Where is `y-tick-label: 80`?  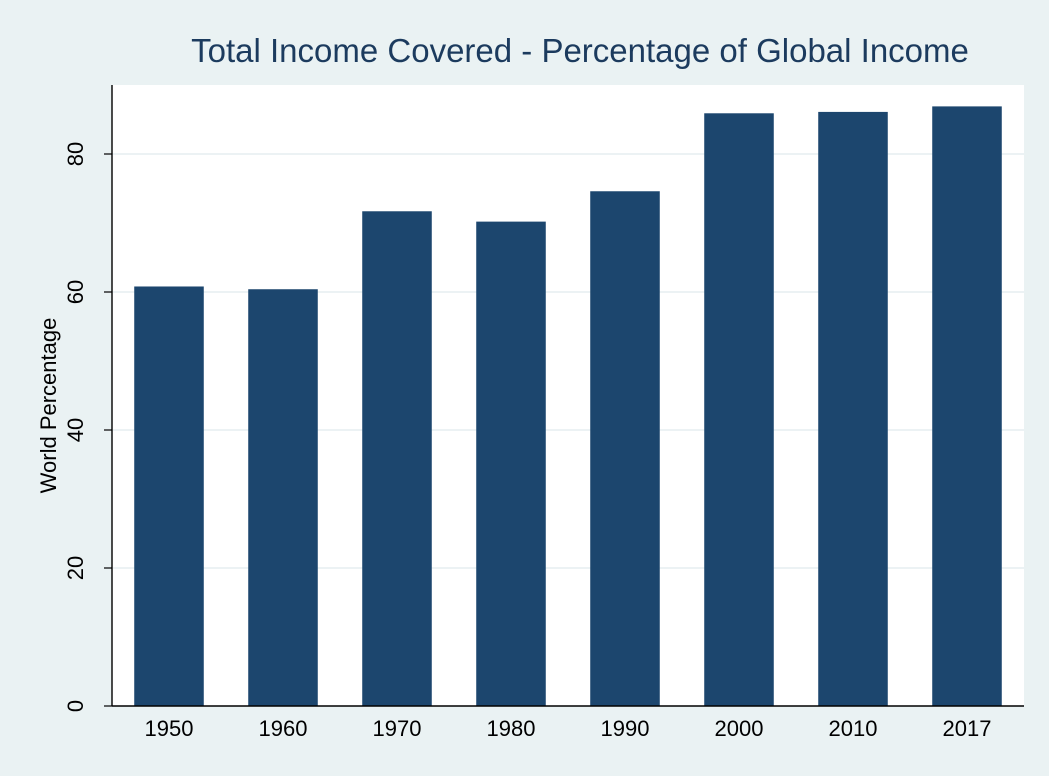
y-tick-label: 80 is located at coordinates (75, 154).